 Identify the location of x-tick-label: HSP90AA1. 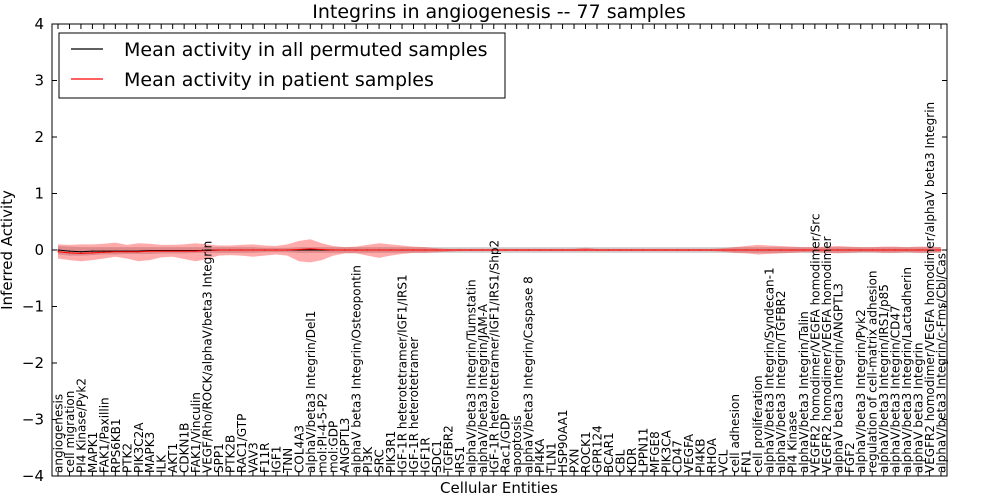
(563, 441).